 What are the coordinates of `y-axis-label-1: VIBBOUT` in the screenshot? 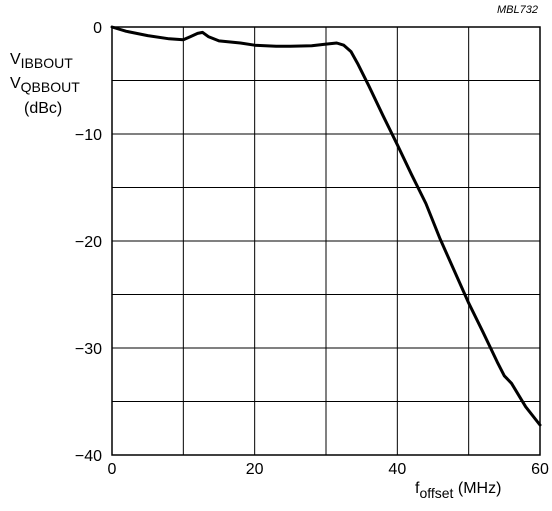 It's located at (41, 61).